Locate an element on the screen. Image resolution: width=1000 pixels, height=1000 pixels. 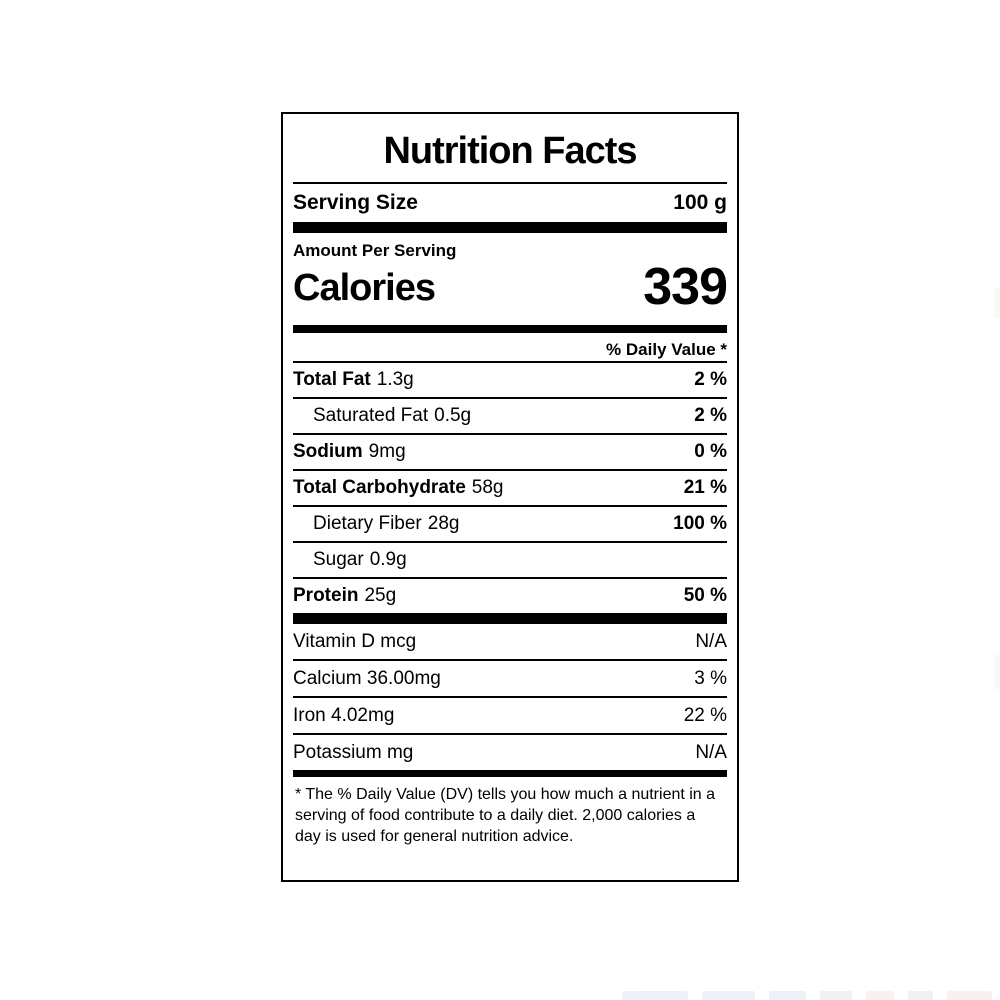
separator-medium-bar is located at coordinates (510, 329).